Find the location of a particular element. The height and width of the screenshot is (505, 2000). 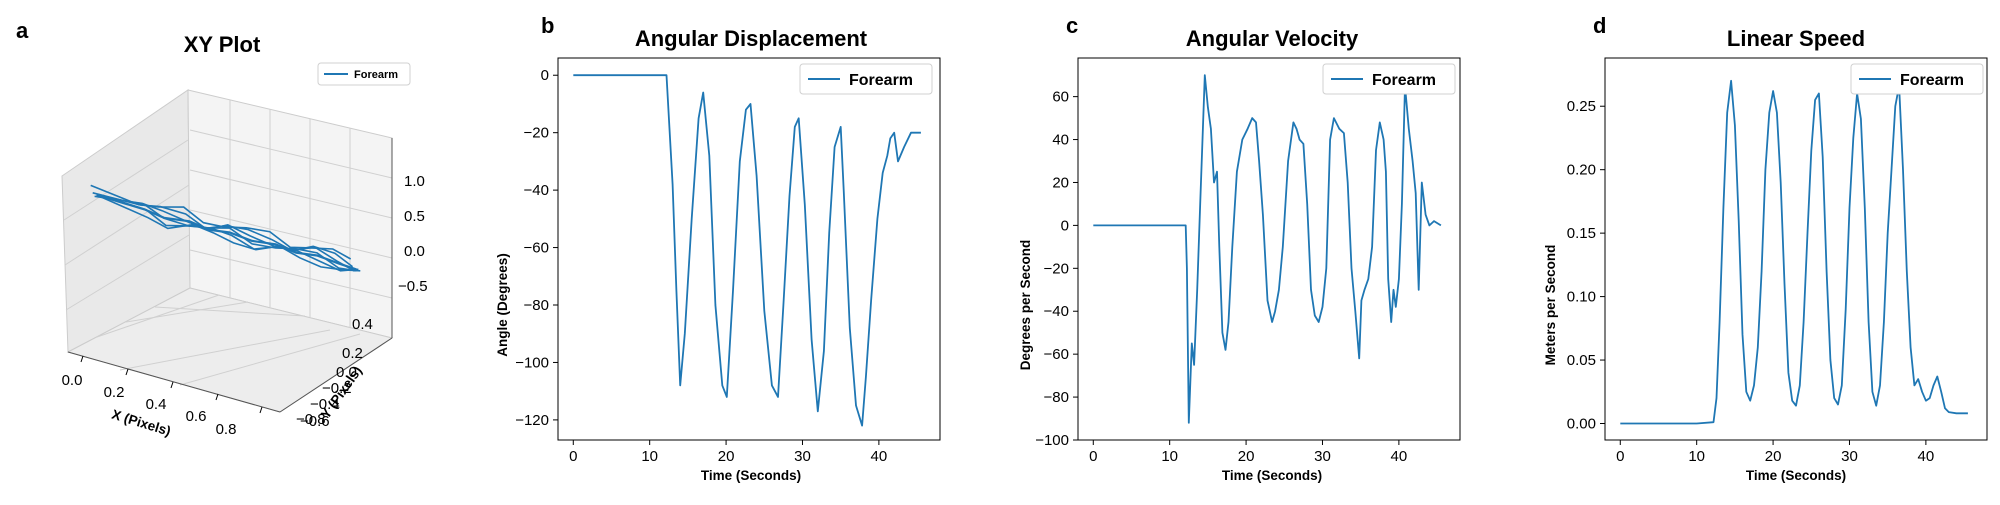

x-tick-label: 0.4 is located at coordinates (156, 404).